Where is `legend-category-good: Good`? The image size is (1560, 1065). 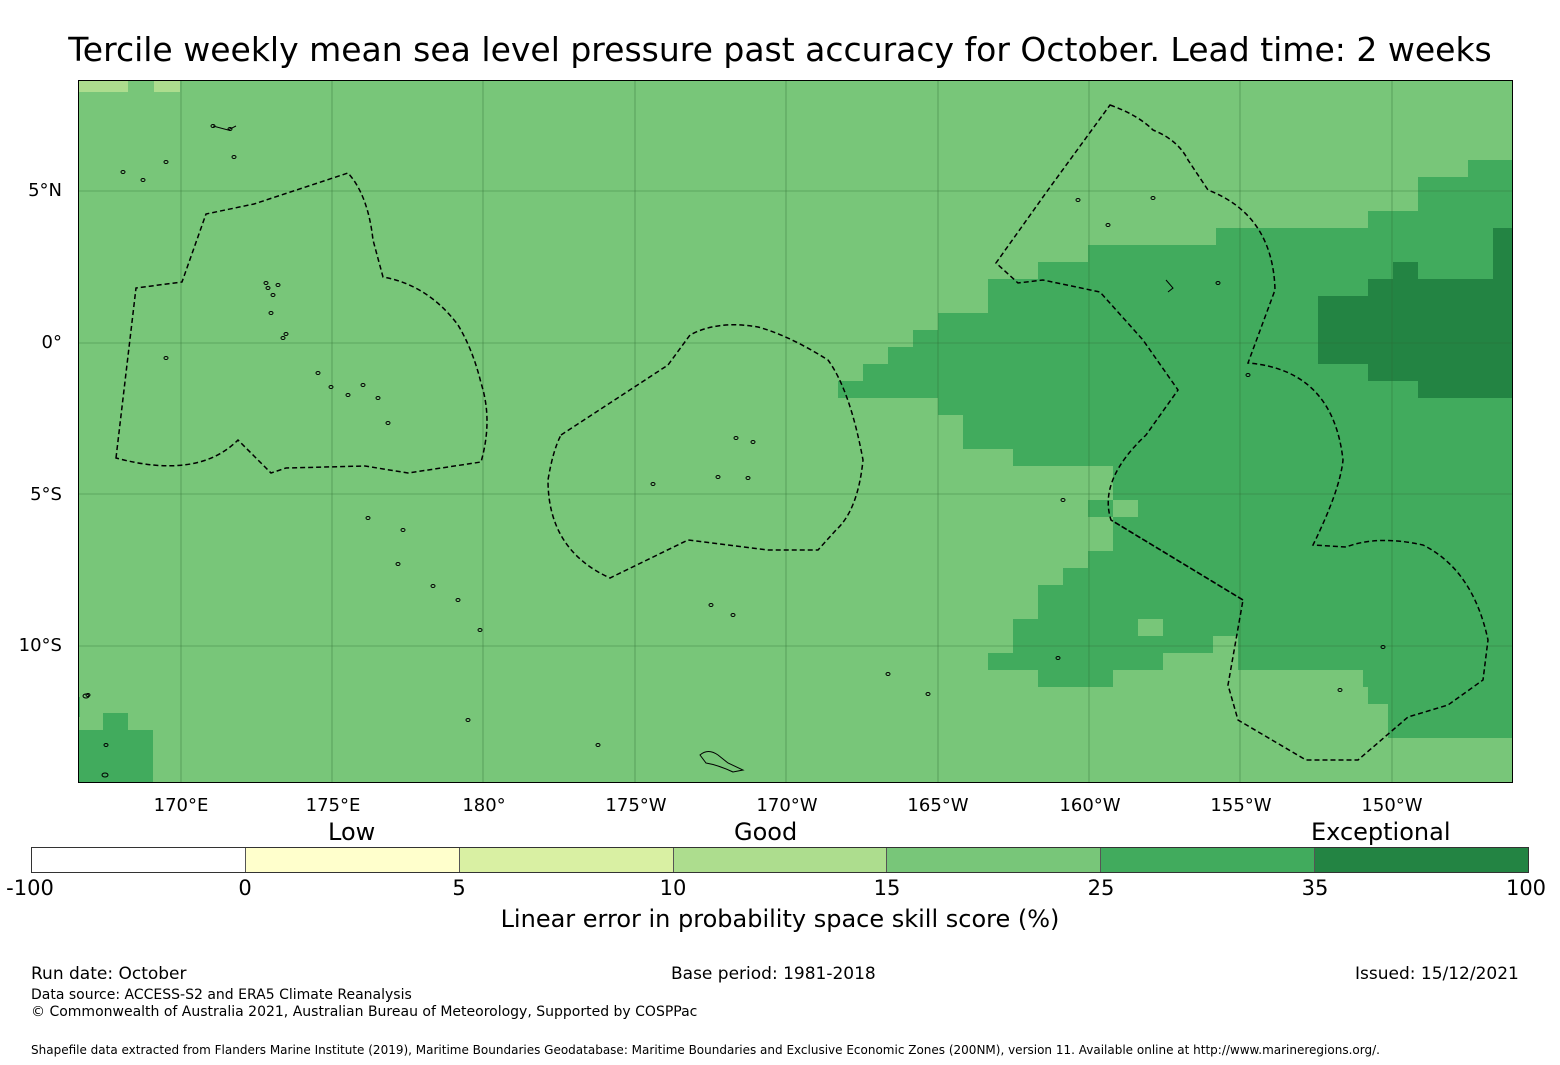 legend-category-good: Good is located at coordinates (766, 832).